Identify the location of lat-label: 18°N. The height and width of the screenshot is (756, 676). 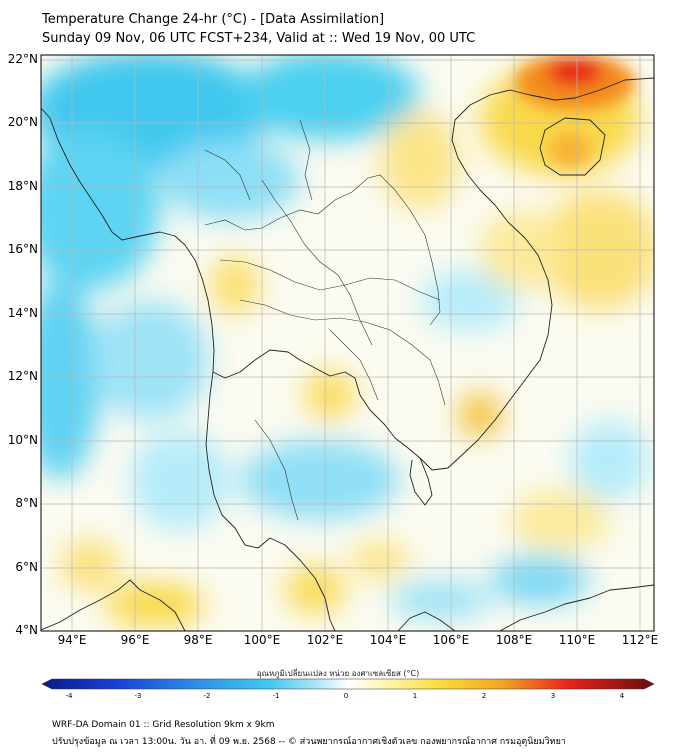
(22, 186).